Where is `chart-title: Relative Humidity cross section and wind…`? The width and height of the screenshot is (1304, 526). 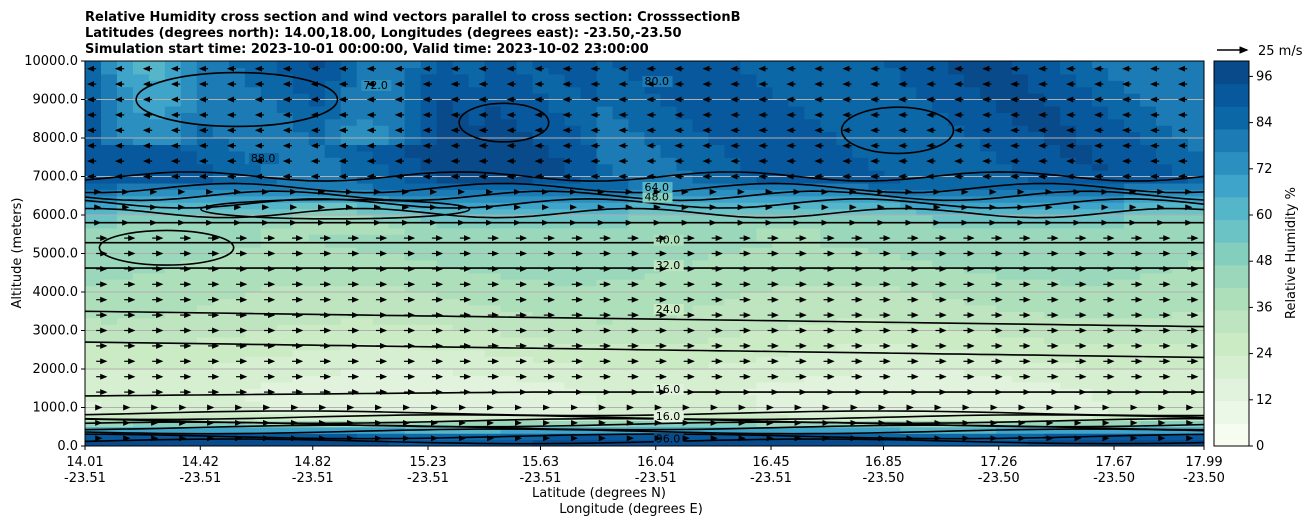 chart-title: Relative Humidity cross section and wind… is located at coordinates (413, 33).